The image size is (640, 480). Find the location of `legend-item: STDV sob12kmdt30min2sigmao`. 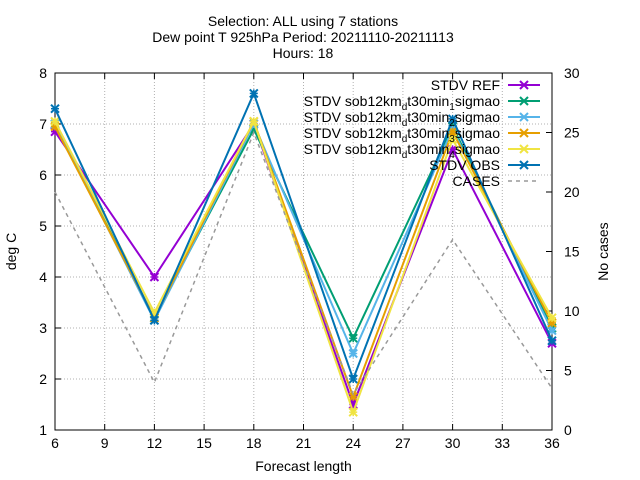

legend-item: STDV sob12kmdt30min2sigmao is located at coordinates (422, 119).